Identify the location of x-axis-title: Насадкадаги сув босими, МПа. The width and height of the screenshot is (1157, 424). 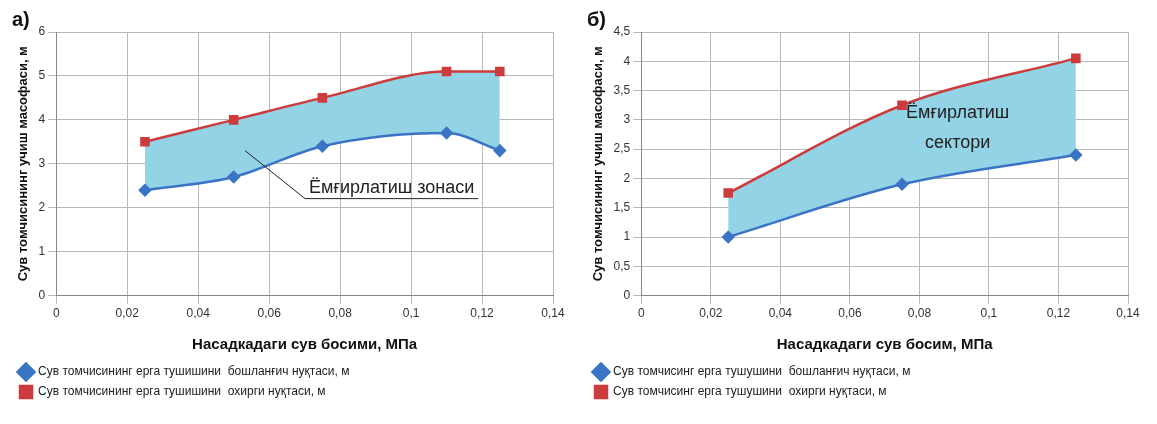
(305, 344).